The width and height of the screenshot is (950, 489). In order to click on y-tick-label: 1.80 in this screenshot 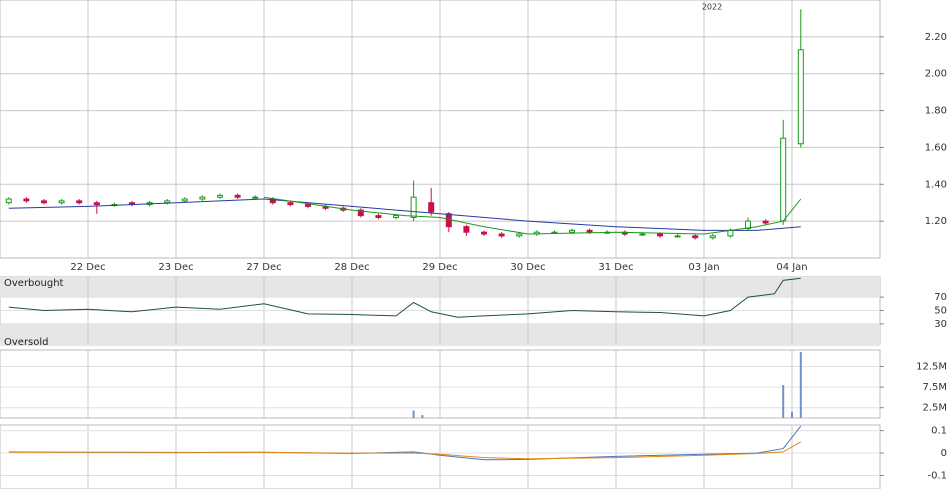, I will do `click(936, 111)`.